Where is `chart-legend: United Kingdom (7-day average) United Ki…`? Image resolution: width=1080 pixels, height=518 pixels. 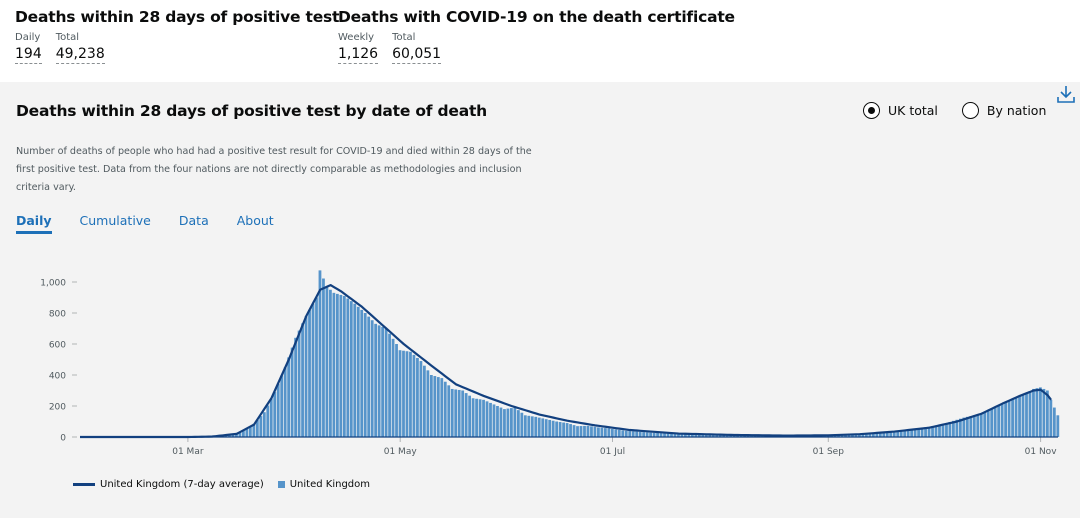
chart-legend: United Kingdom (7-day average) United Ki… is located at coordinates (221, 484).